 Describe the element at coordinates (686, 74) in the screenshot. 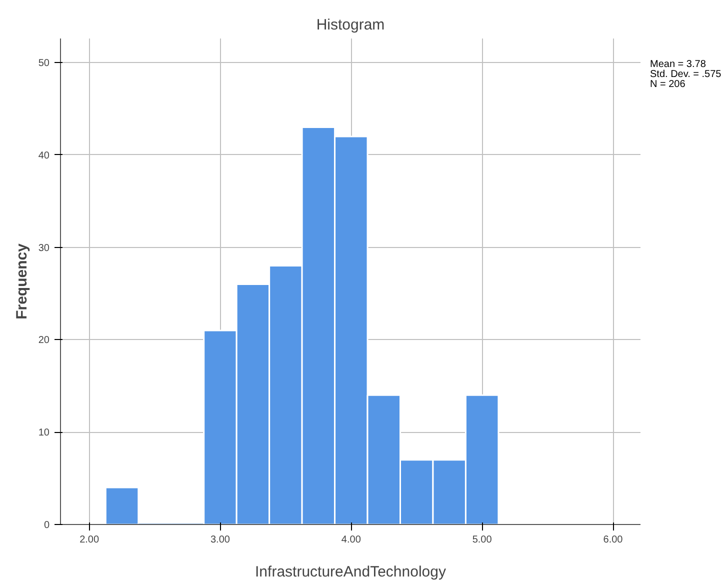

I see `text: Std. Dev. = .575` at that location.